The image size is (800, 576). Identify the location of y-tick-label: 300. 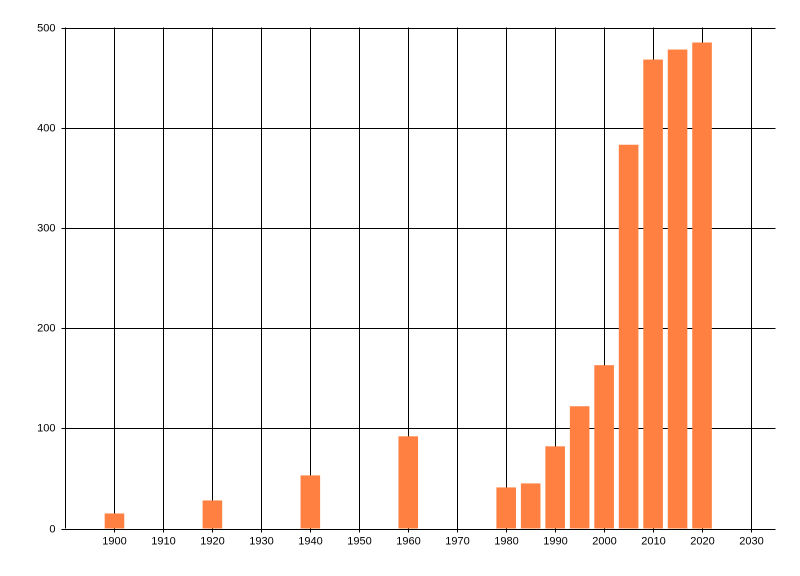
(46, 228).